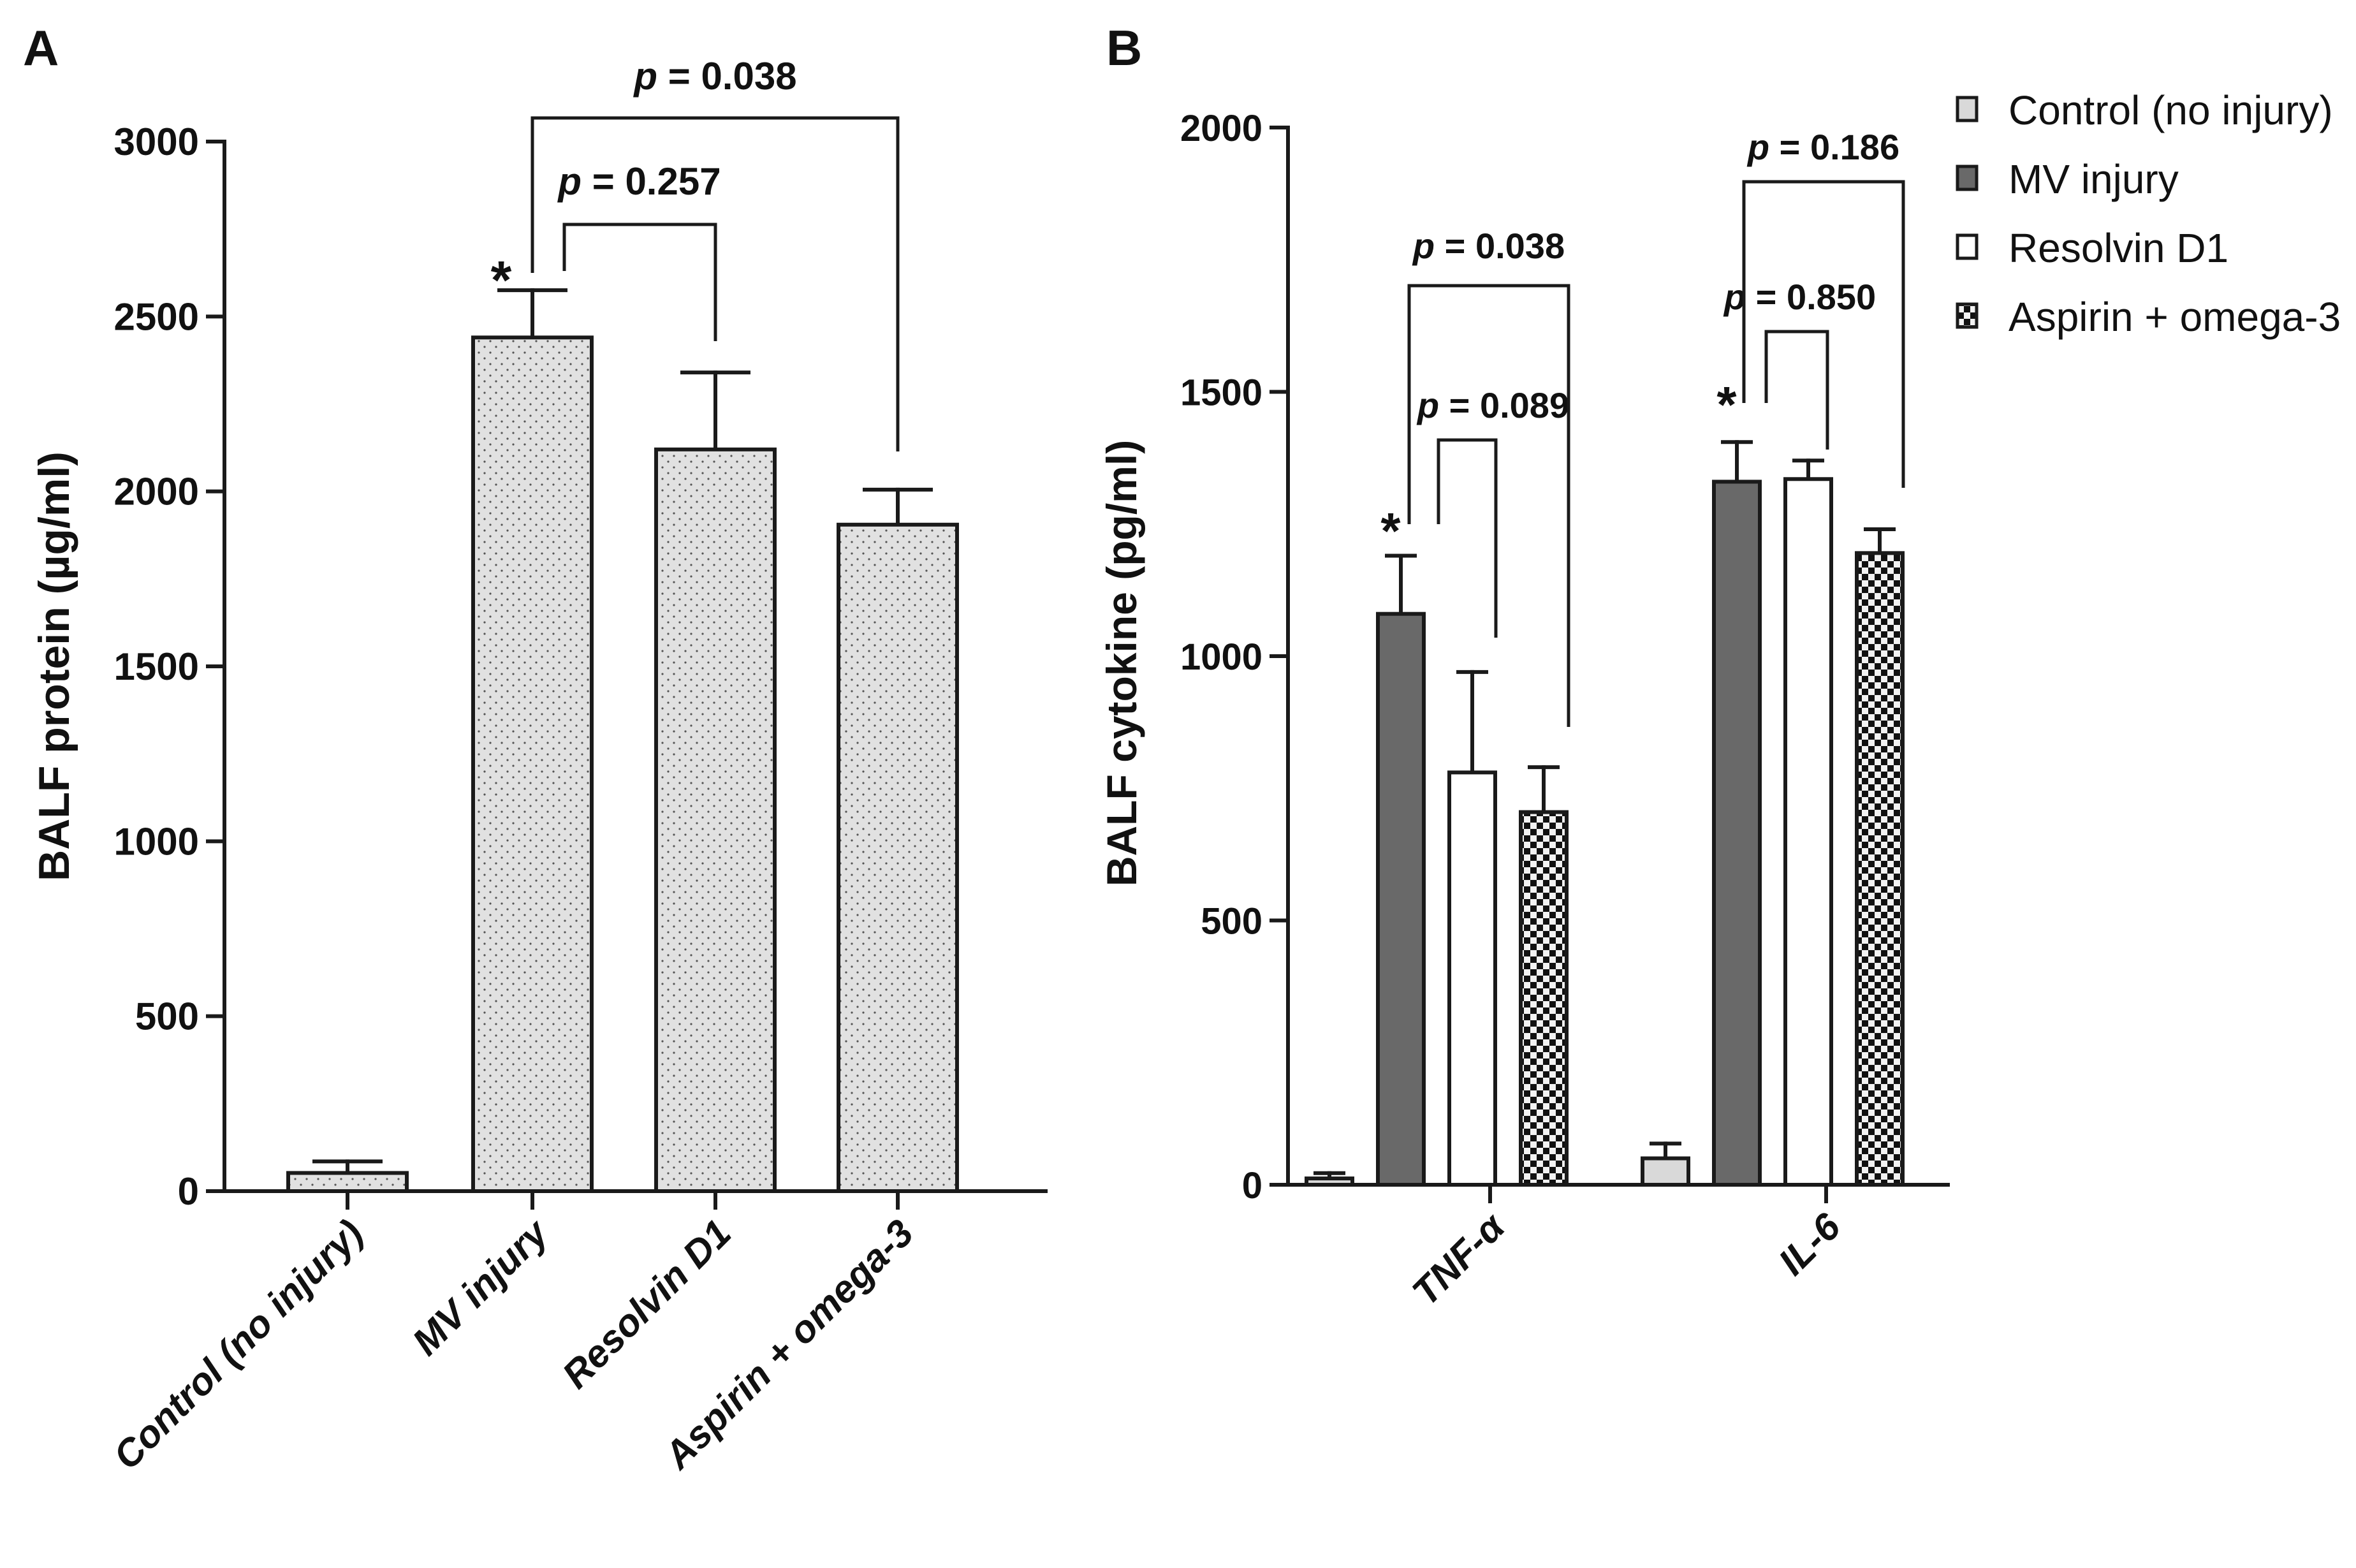 The width and height of the screenshot is (2356, 1568). I want to click on p-value-label: p = 0.257, so click(639, 181).